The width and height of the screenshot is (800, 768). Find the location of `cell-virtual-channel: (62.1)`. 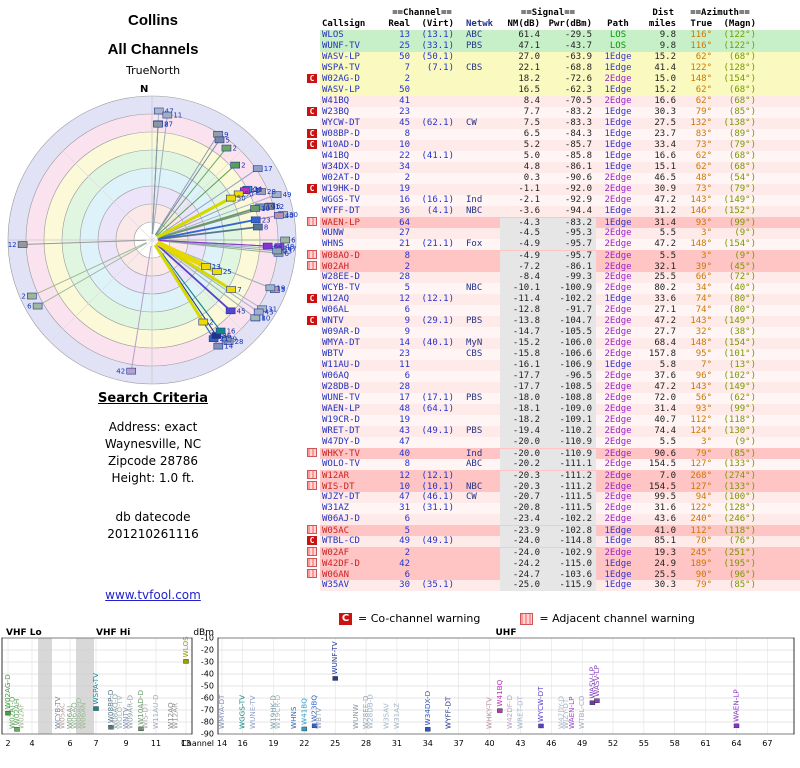

cell-virtual-channel: (62.1) is located at coordinates (437, 123).